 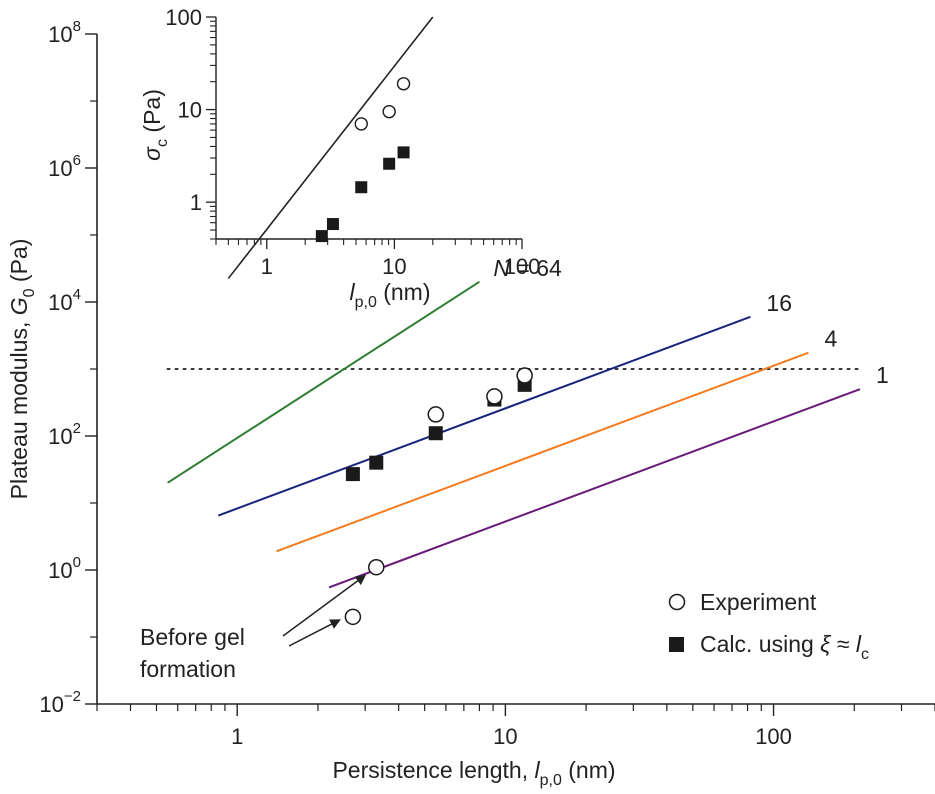 What do you see at coordinates (589, 770) in the screenshot?
I see `x-axis-title-unit: (nm)` at bounding box center [589, 770].